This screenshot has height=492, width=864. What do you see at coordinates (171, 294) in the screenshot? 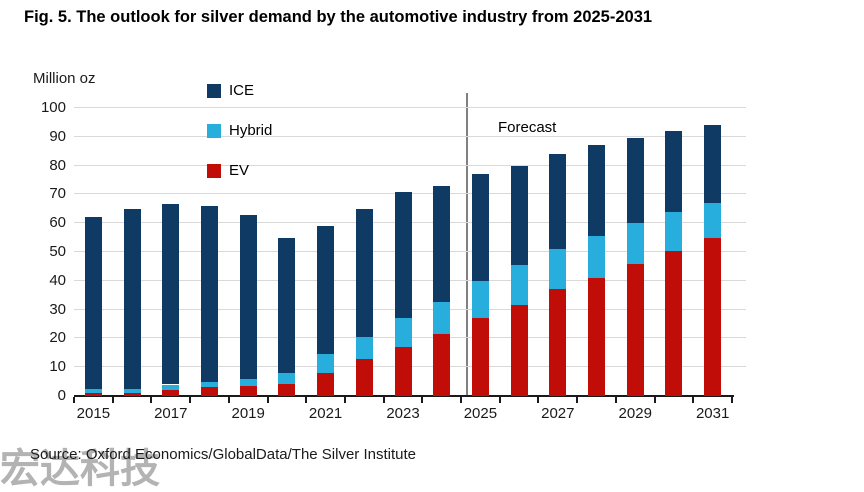
I see `bar-segment-ice-2017` at bounding box center [171, 294].